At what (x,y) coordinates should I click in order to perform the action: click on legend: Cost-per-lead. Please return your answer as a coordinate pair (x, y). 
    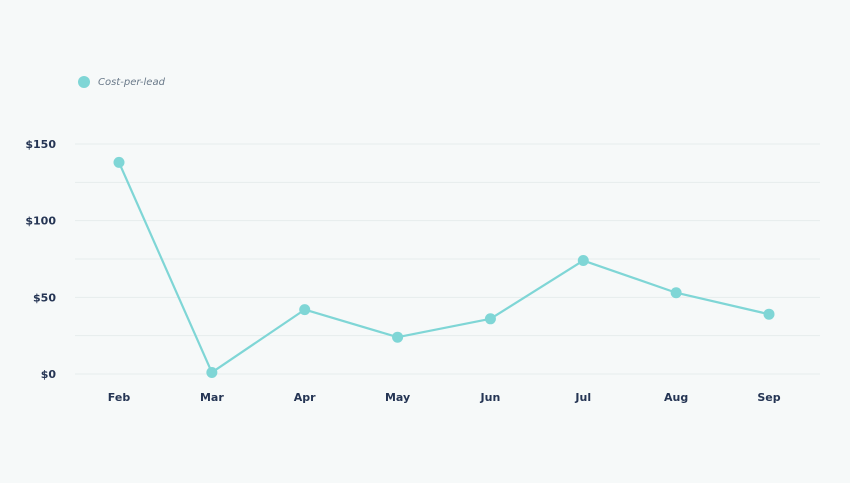
    Looking at the image, I should click on (121, 82).